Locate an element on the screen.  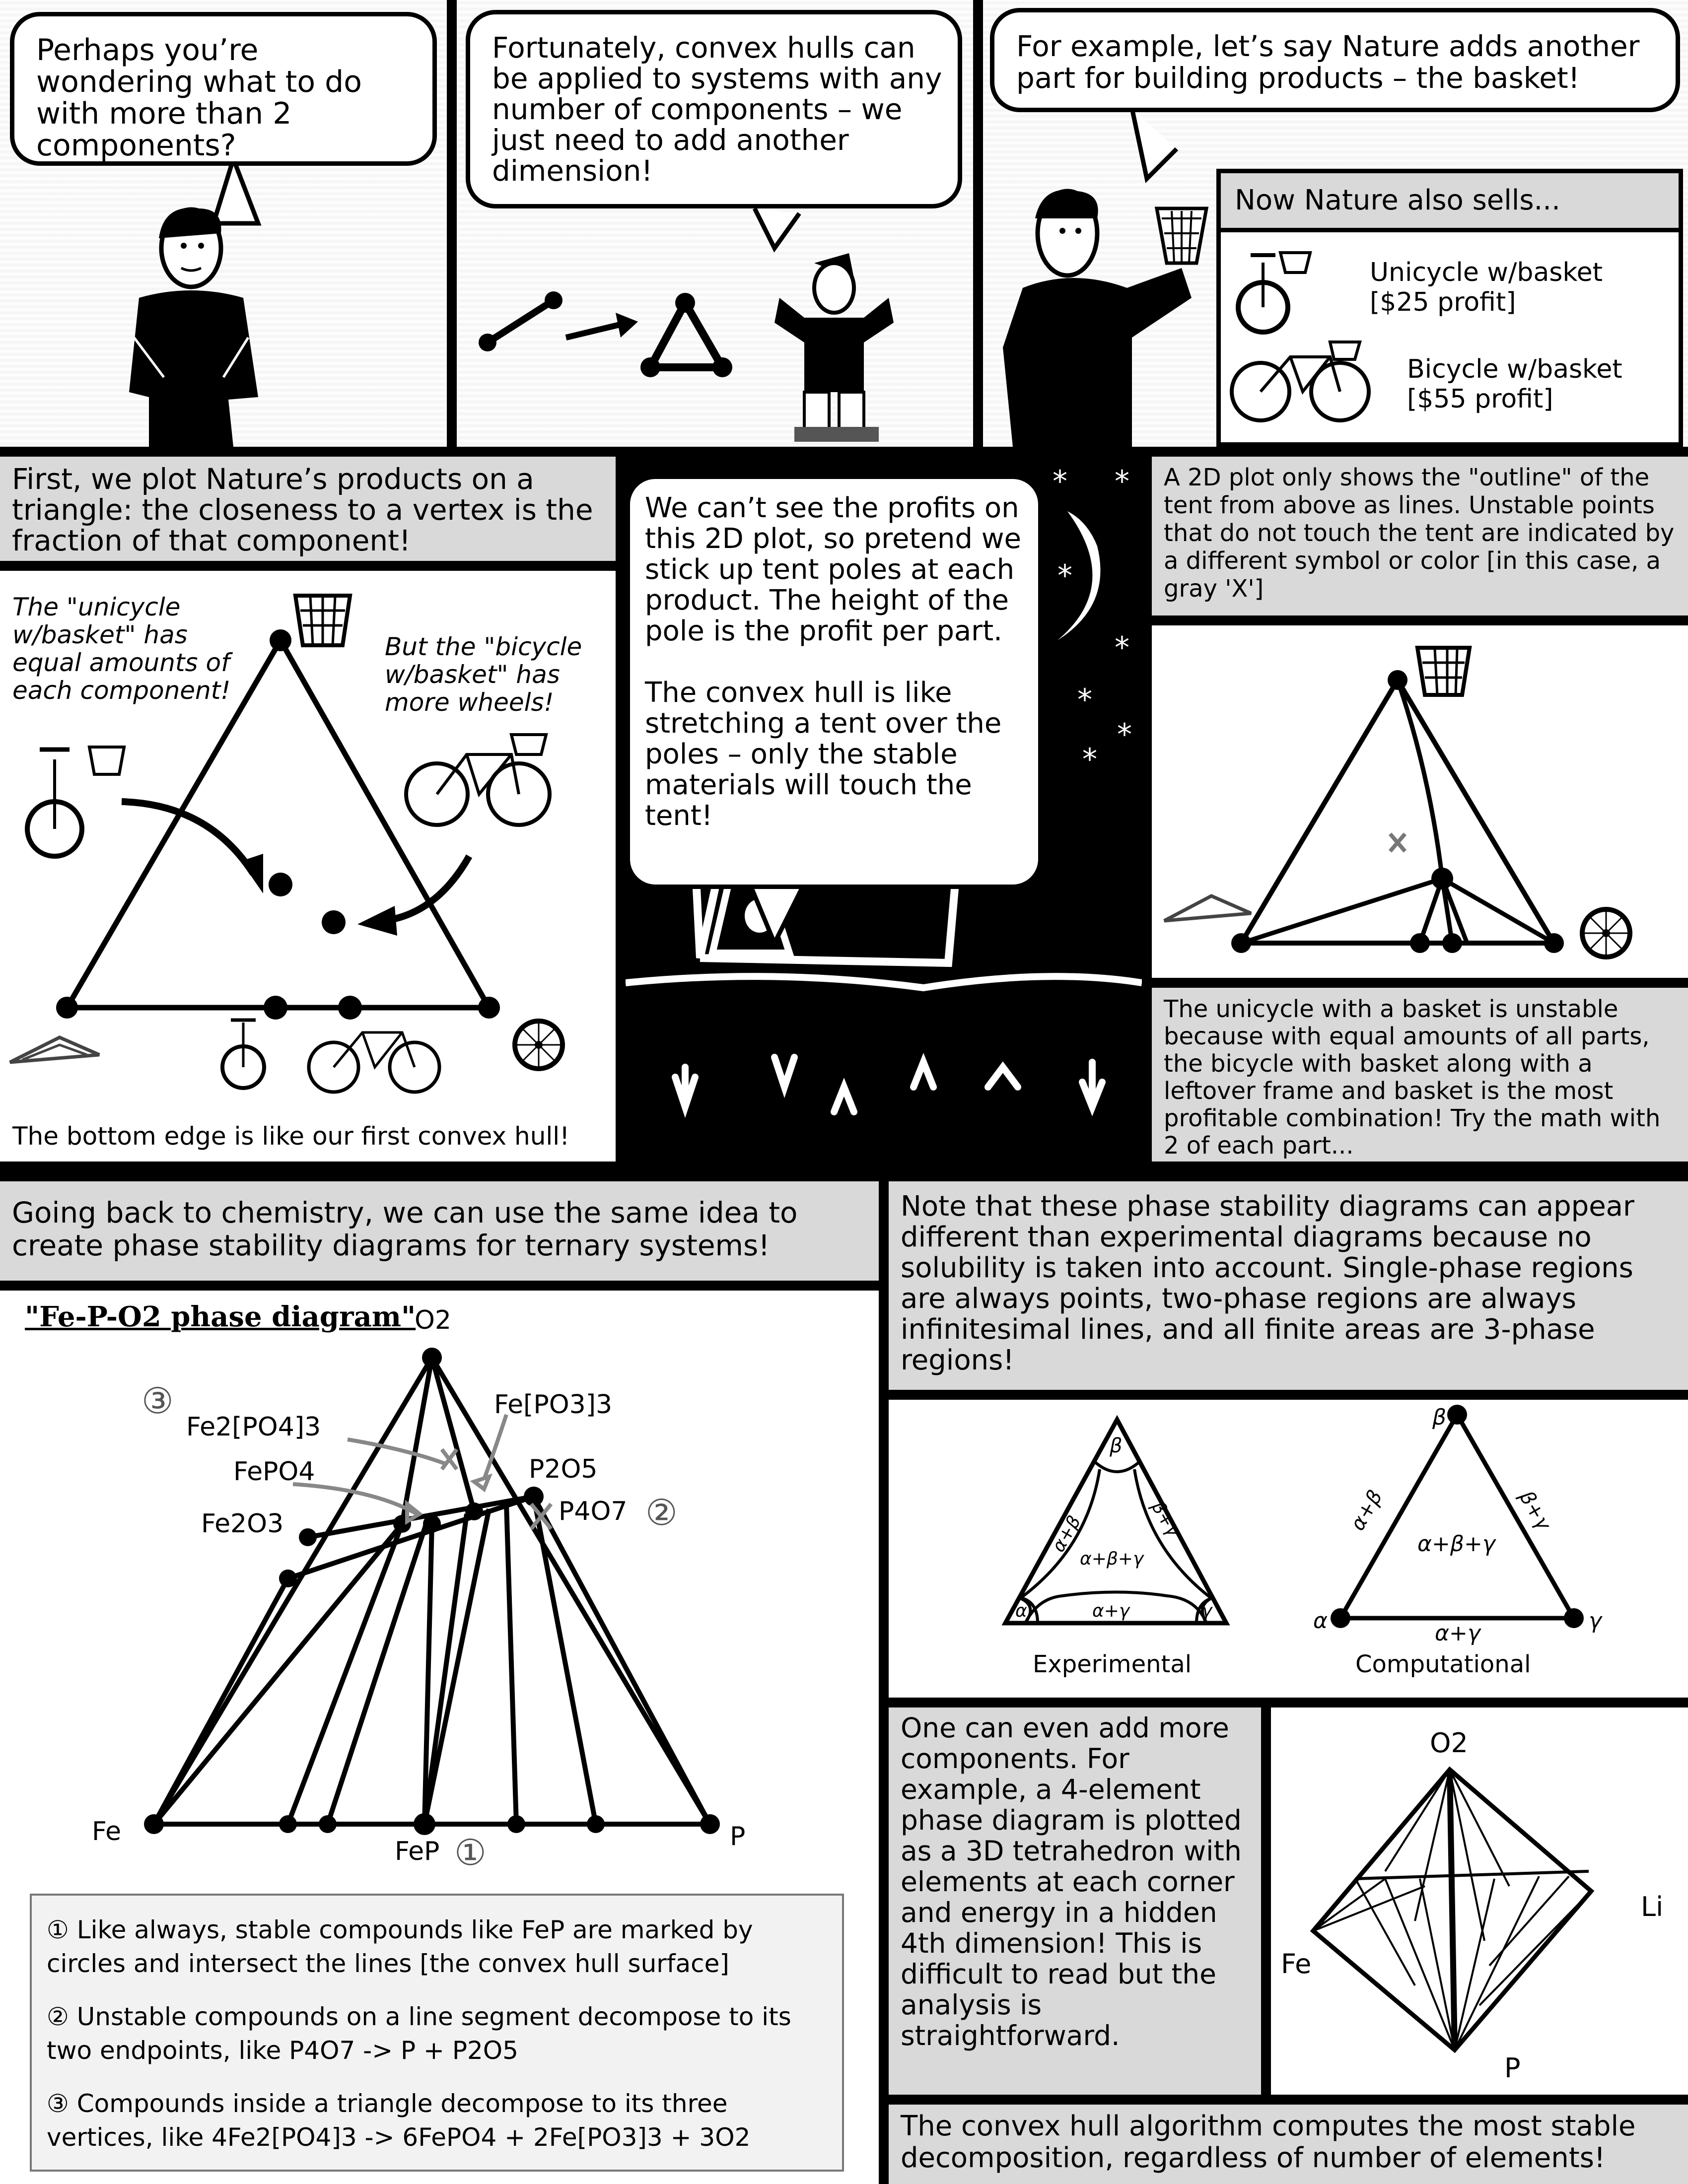
label-computational: Computational is located at coordinates (1443, 1664).